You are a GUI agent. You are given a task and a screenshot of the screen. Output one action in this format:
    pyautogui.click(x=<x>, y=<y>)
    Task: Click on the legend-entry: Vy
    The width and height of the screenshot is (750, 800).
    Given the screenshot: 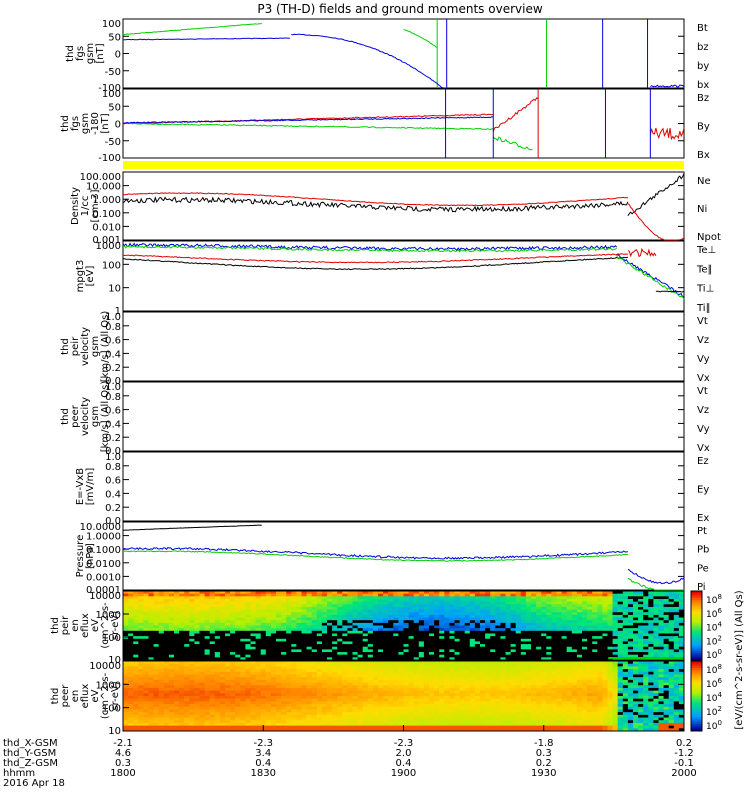 What is the action you would take?
    pyautogui.click(x=703, y=359)
    